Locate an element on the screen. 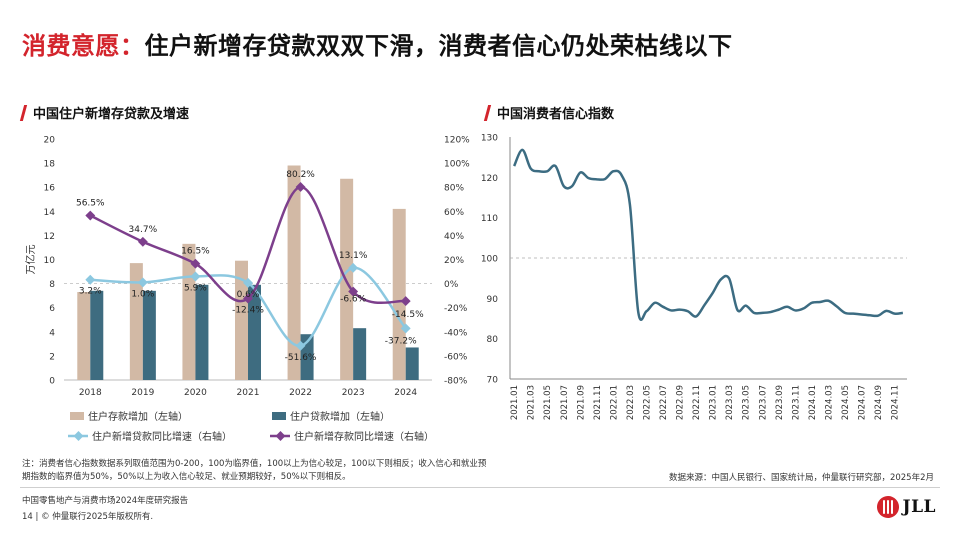  right-panel-title: 中国消费者信心指数 is located at coordinates (549, 112).